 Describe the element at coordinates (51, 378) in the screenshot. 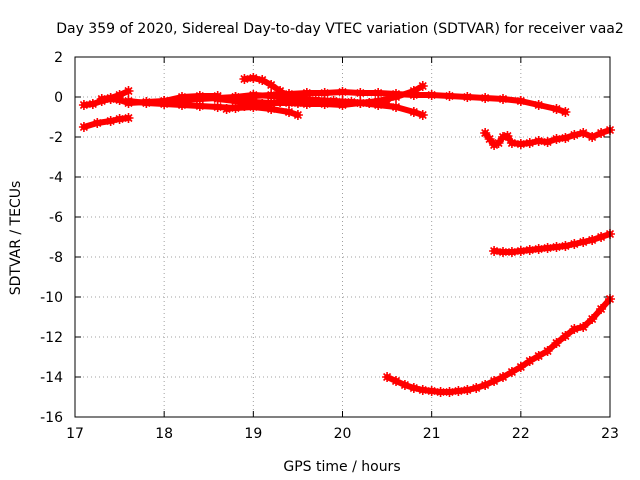

I see `y-tick-label: -14` at that location.